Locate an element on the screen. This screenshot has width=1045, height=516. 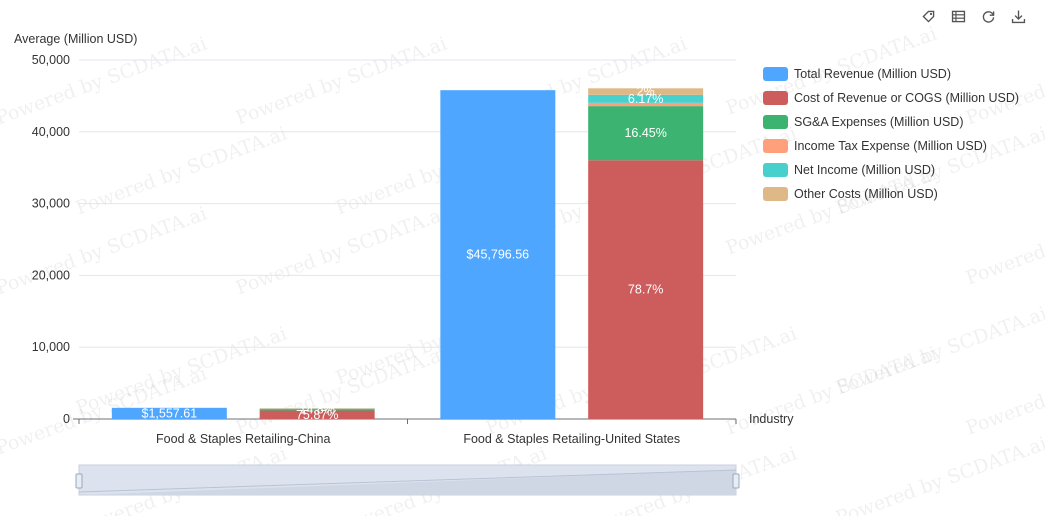
legend-label: SG&A Expenses (Million USD) is located at coordinates (879, 122).